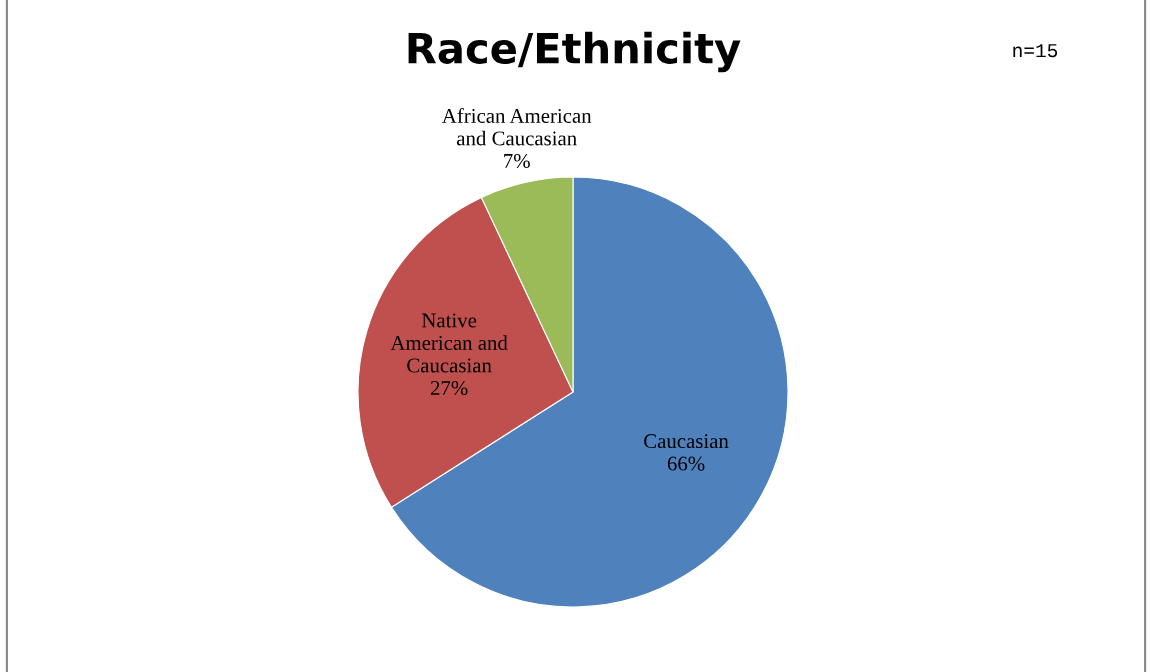 This screenshot has width=1152, height=672. Describe the element at coordinates (517, 127) in the screenshot. I see `slice-label: African American and Caucasian` at that location.